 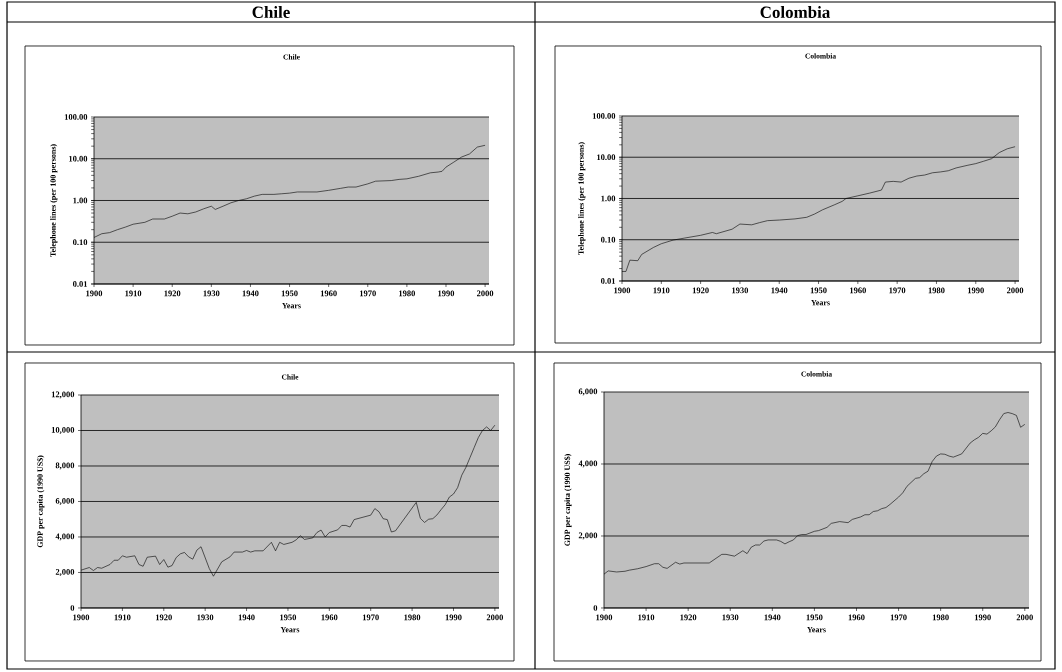 I want to click on y-tick-label: 8,000, so click(x=65, y=466).